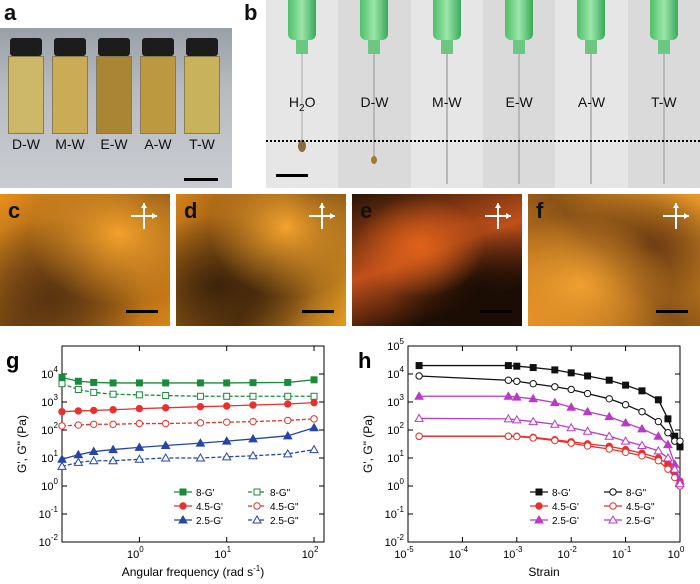  Describe the element at coordinates (404, 553) in the screenshot. I see `x-tick-label: 10⁻⁵` at that location.